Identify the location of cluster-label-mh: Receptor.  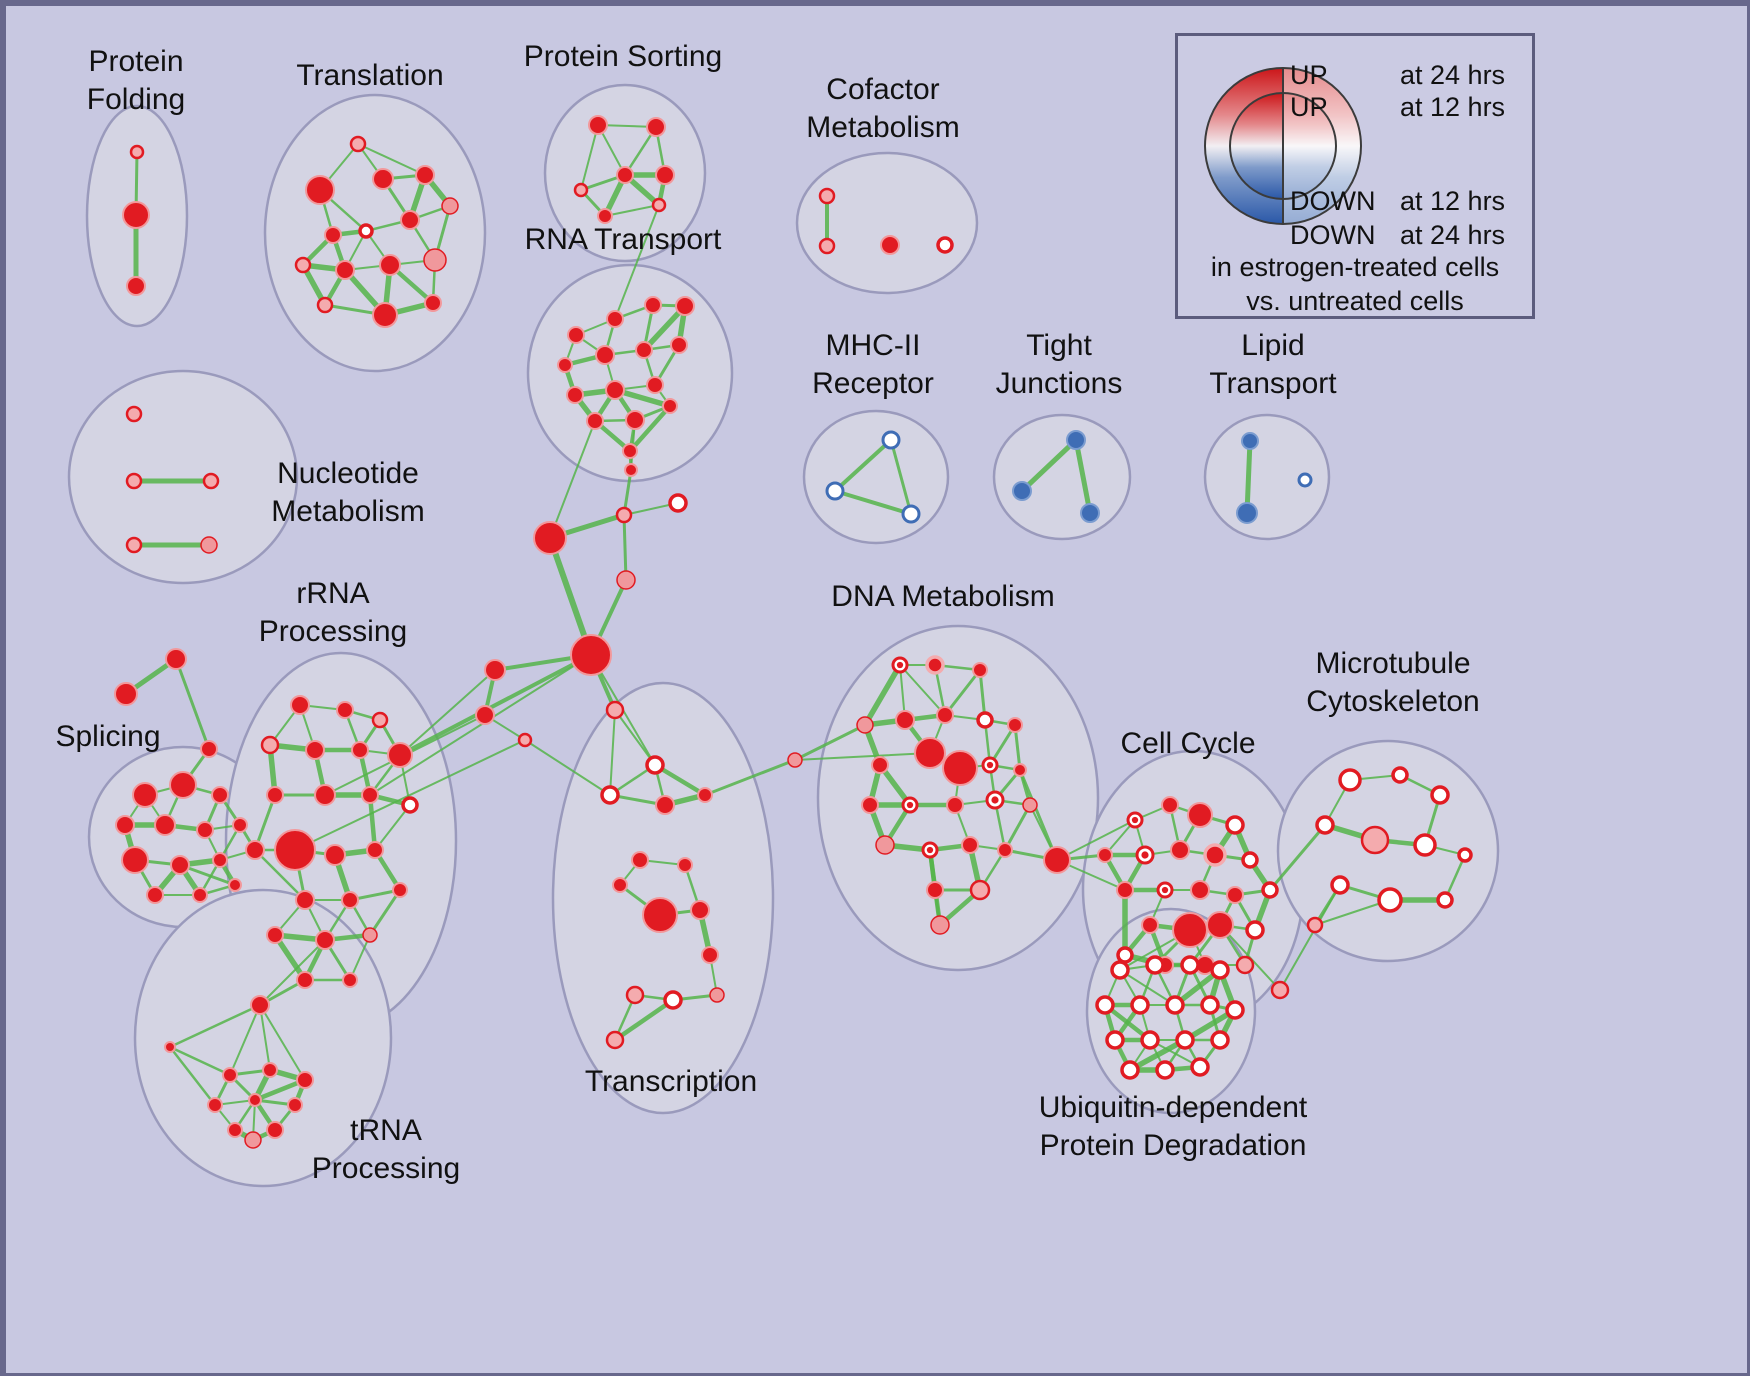
(873, 383).